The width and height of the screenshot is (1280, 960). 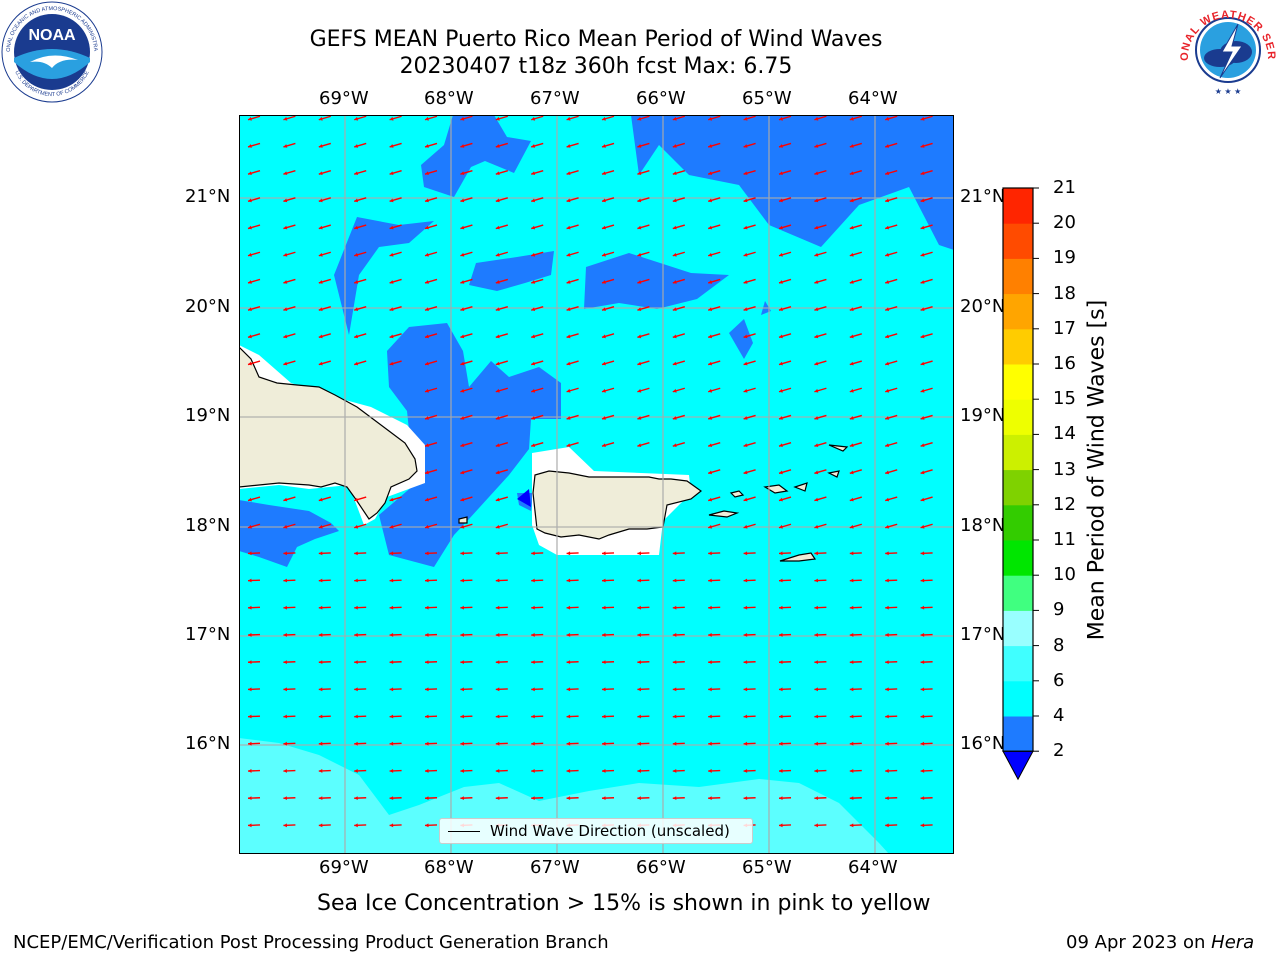 What do you see at coordinates (555, 98) in the screenshot?
I see `lon-tick-top: 67°W` at bounding box center [555, 98].